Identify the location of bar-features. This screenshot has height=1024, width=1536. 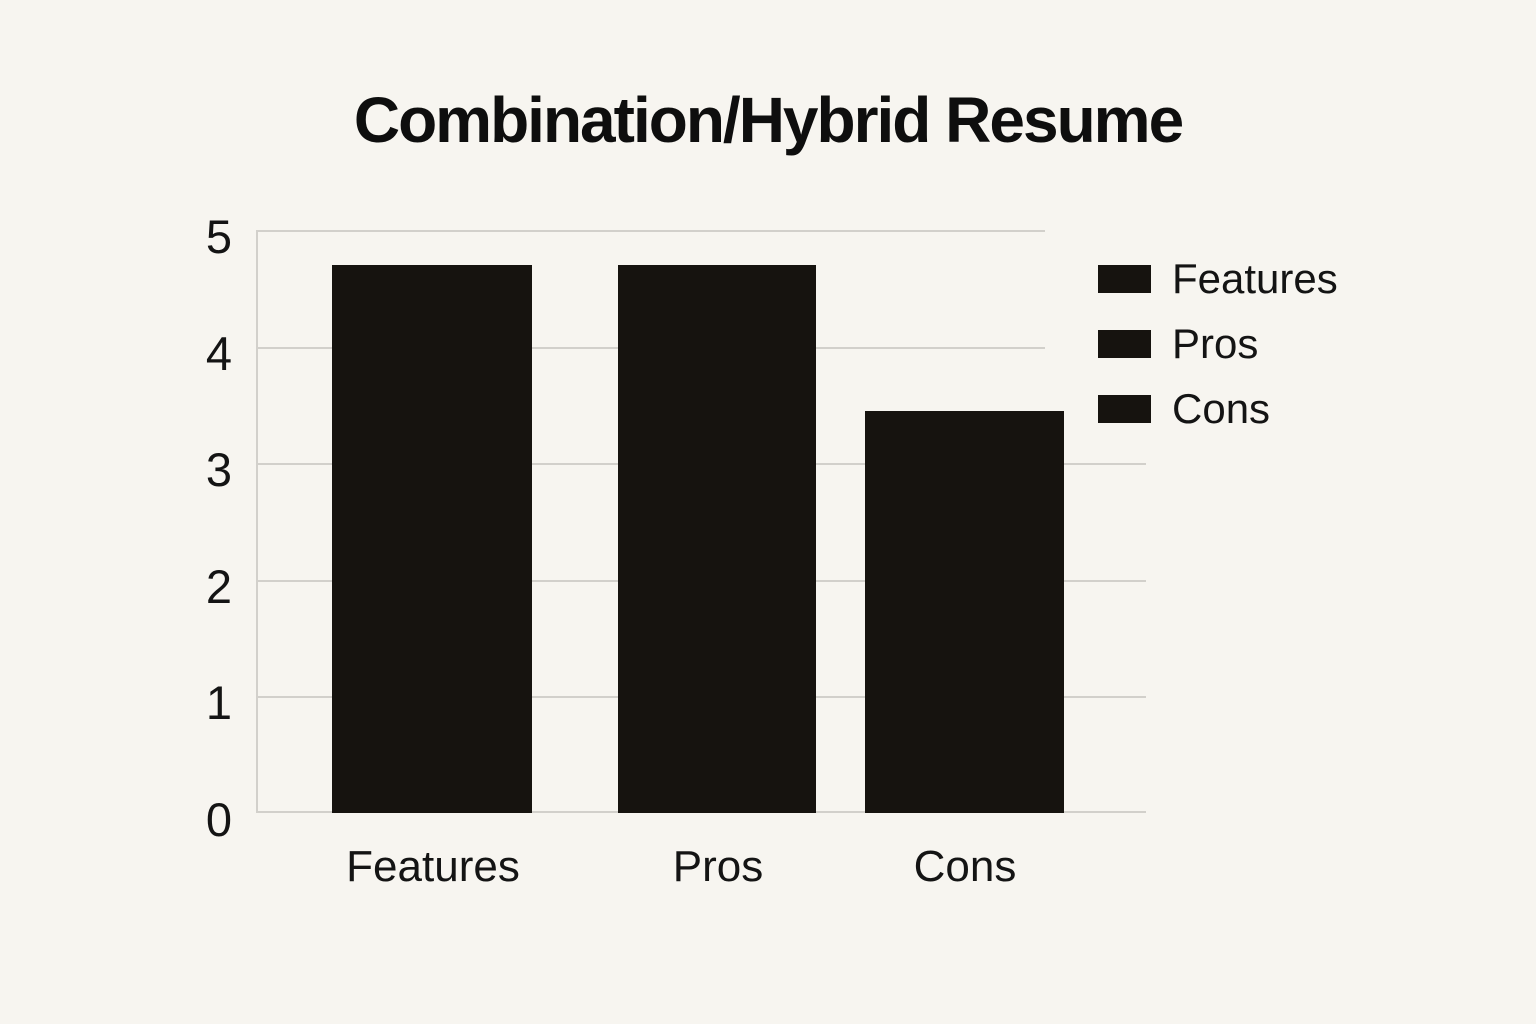
(432, 539).